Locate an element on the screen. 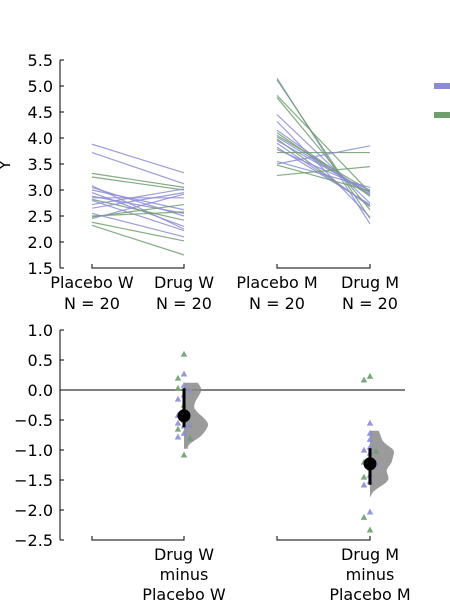 Image resolution: width=450 pixels, height=600 pixels. diff-group-w is located at coordinates (191, 404).